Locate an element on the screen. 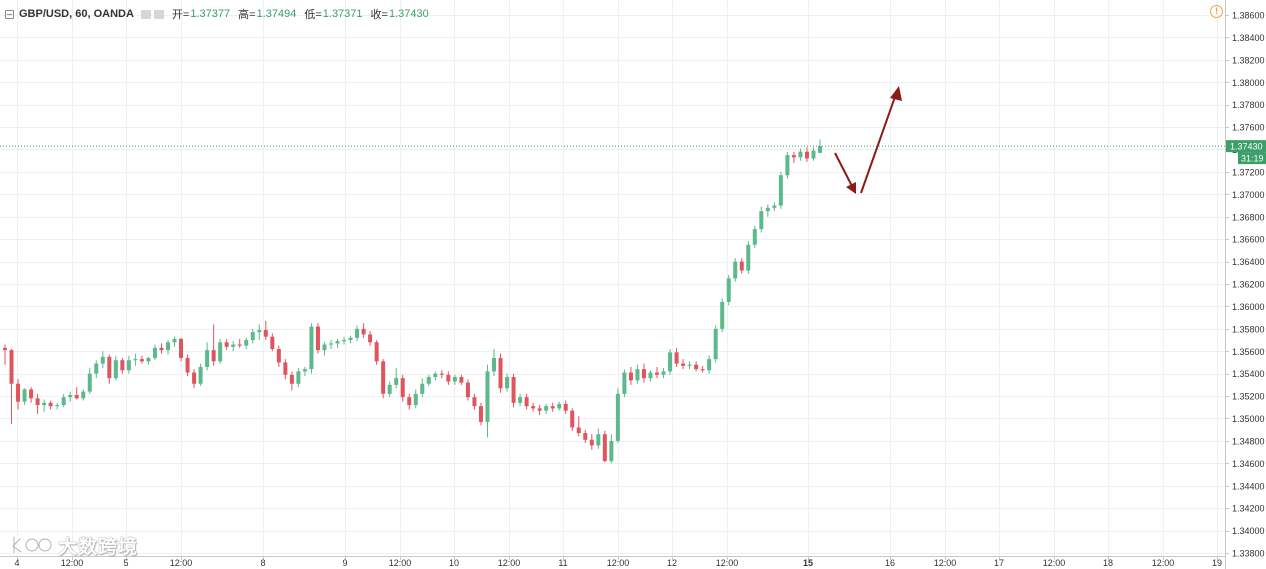 This screenshot has height=569, width=1266. x-tick-label: 15 is located at coordinates (808, 563).